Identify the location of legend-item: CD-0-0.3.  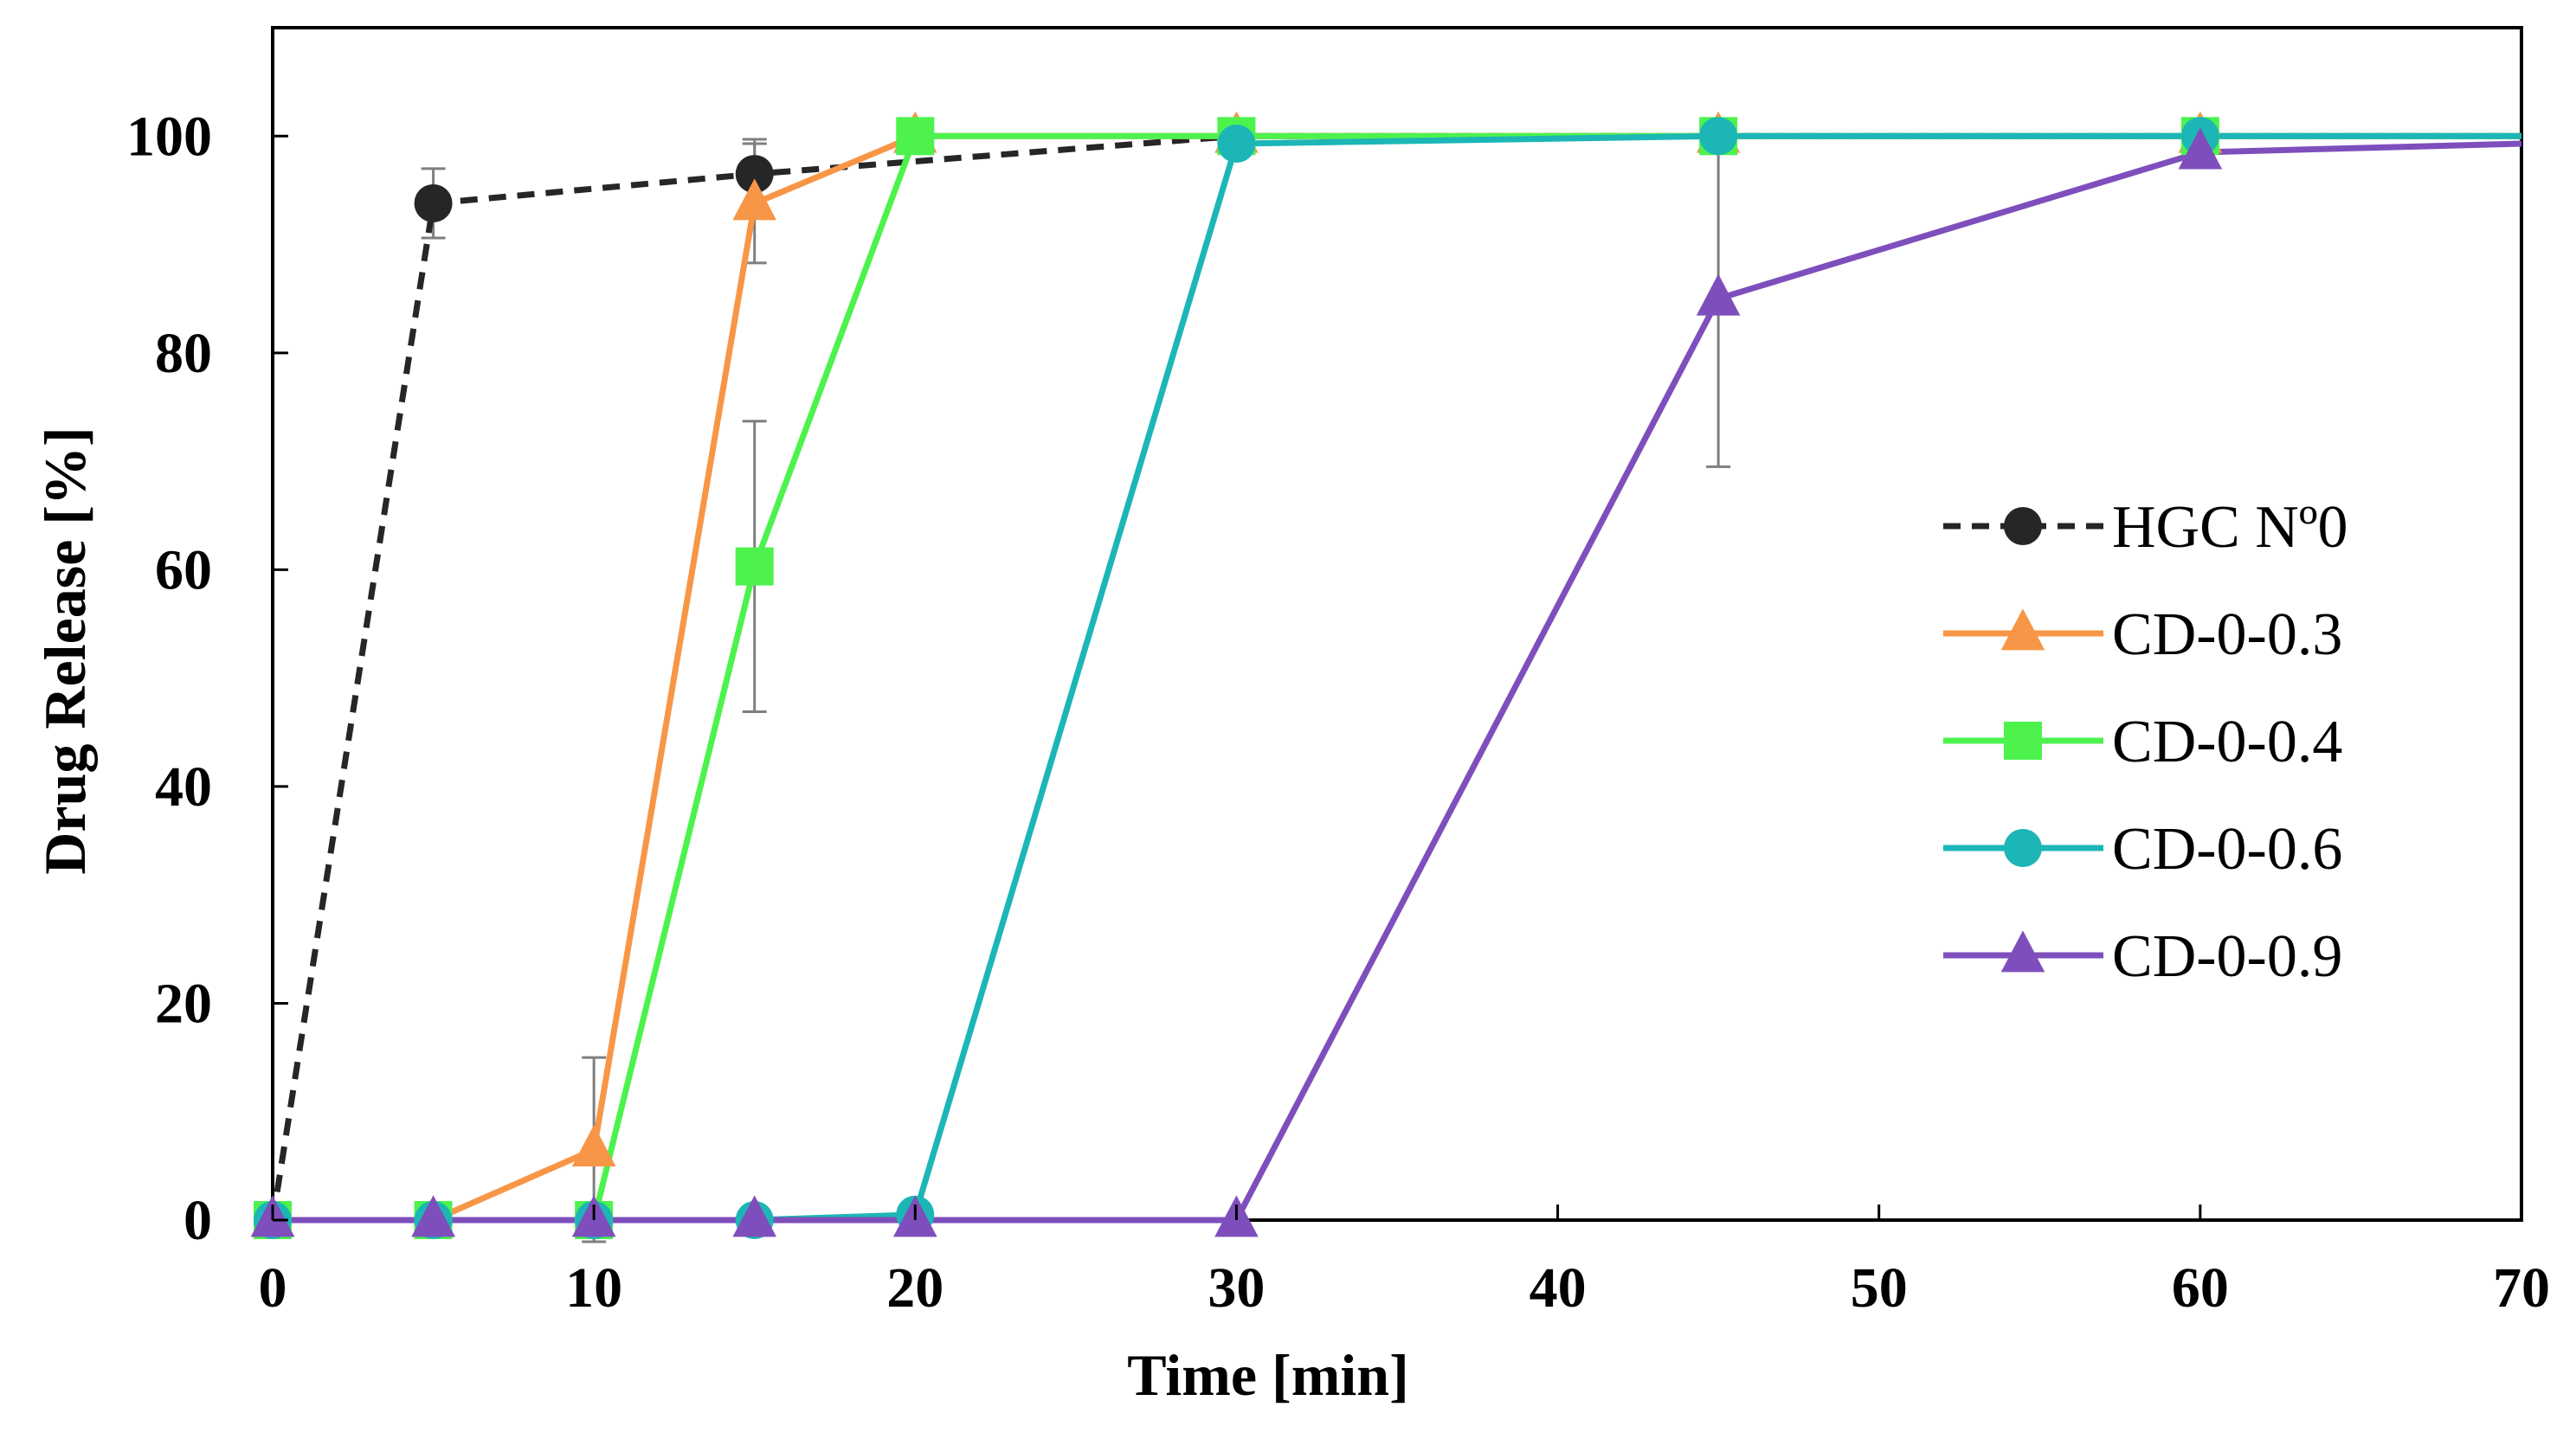
(2142, 634).